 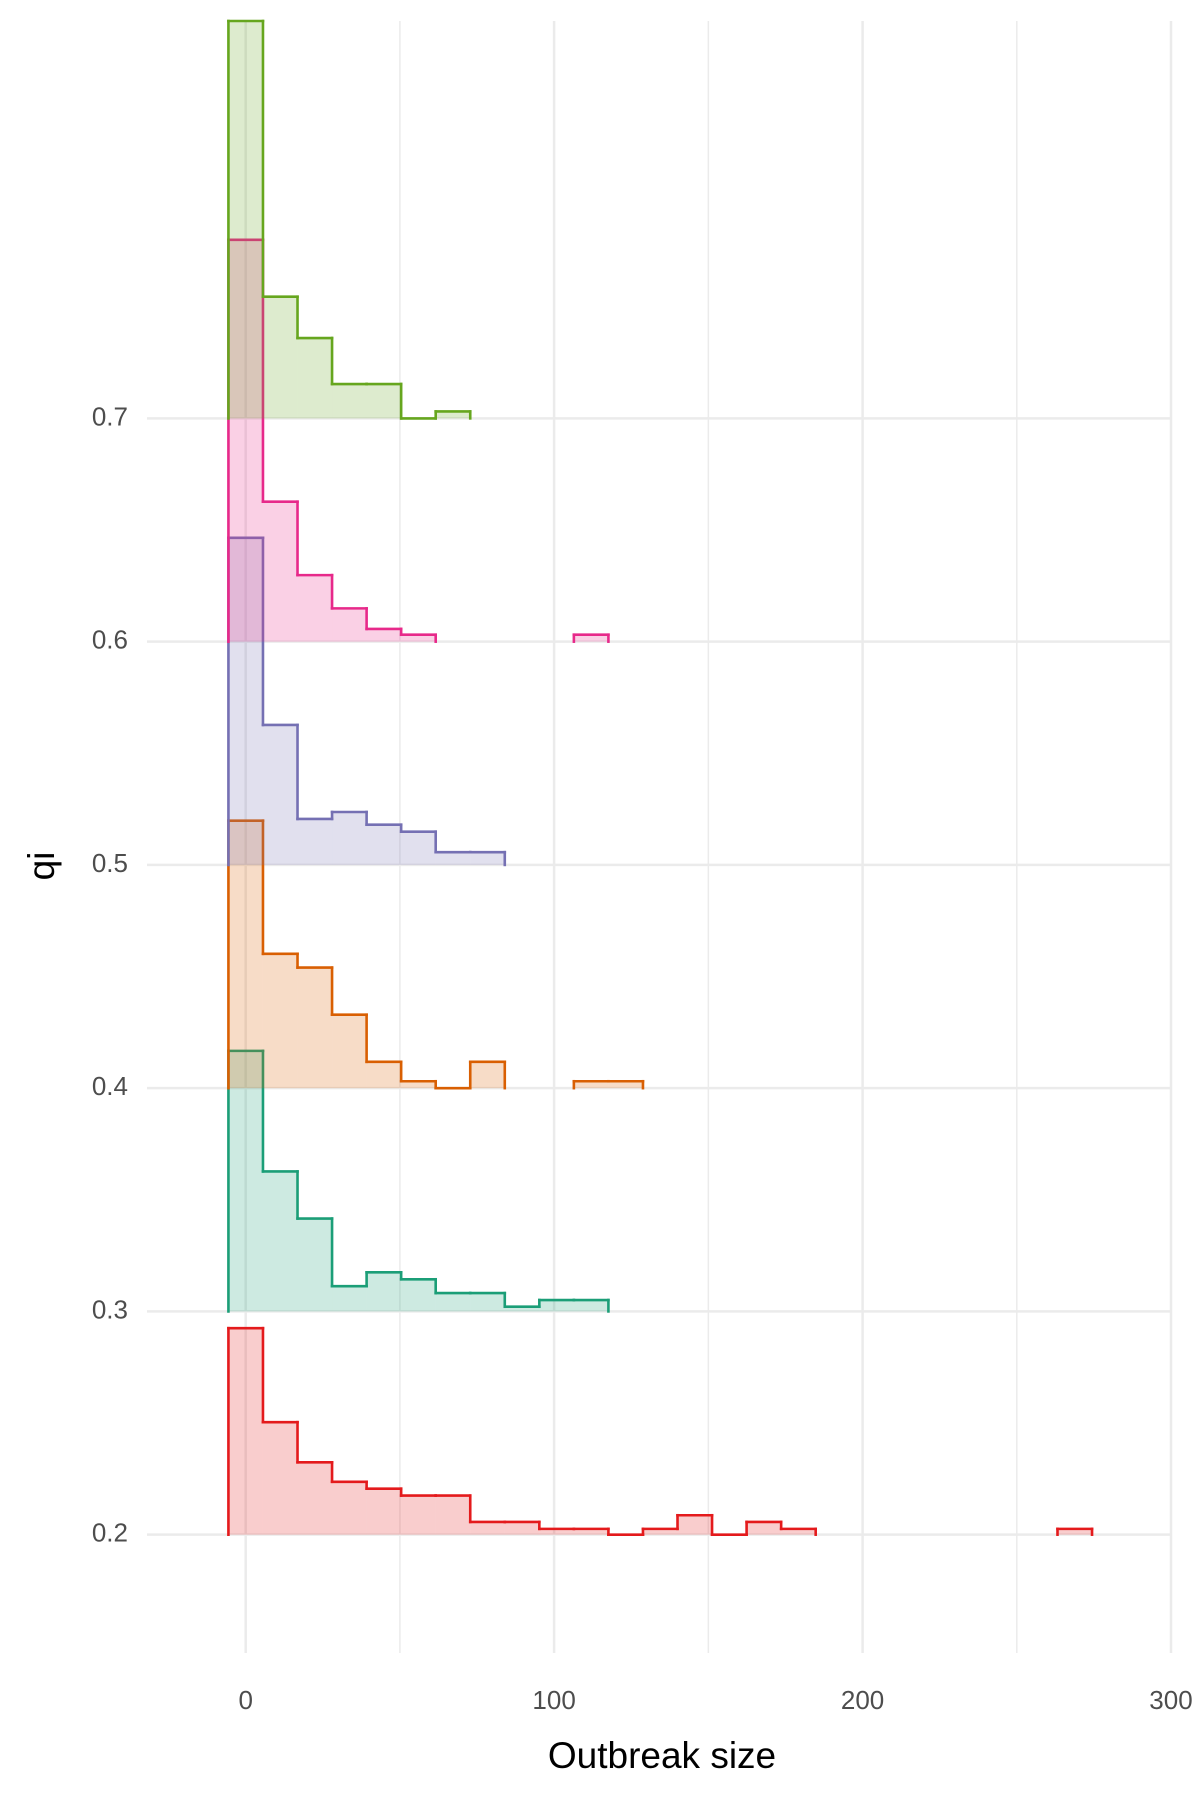 I want to click on y-tick-label: 0.2, so click(x=110, y=1533).